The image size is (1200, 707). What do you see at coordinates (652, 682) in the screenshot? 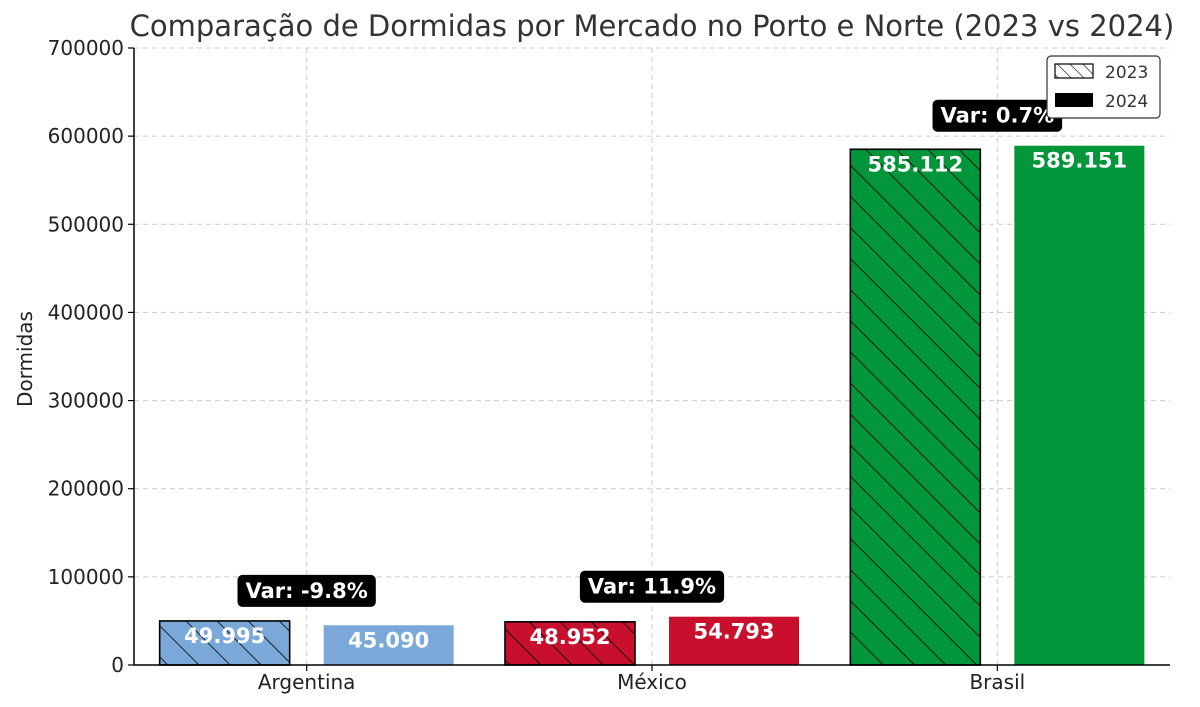
I see `x-tick-label: México` at bounding box center [652, 682].